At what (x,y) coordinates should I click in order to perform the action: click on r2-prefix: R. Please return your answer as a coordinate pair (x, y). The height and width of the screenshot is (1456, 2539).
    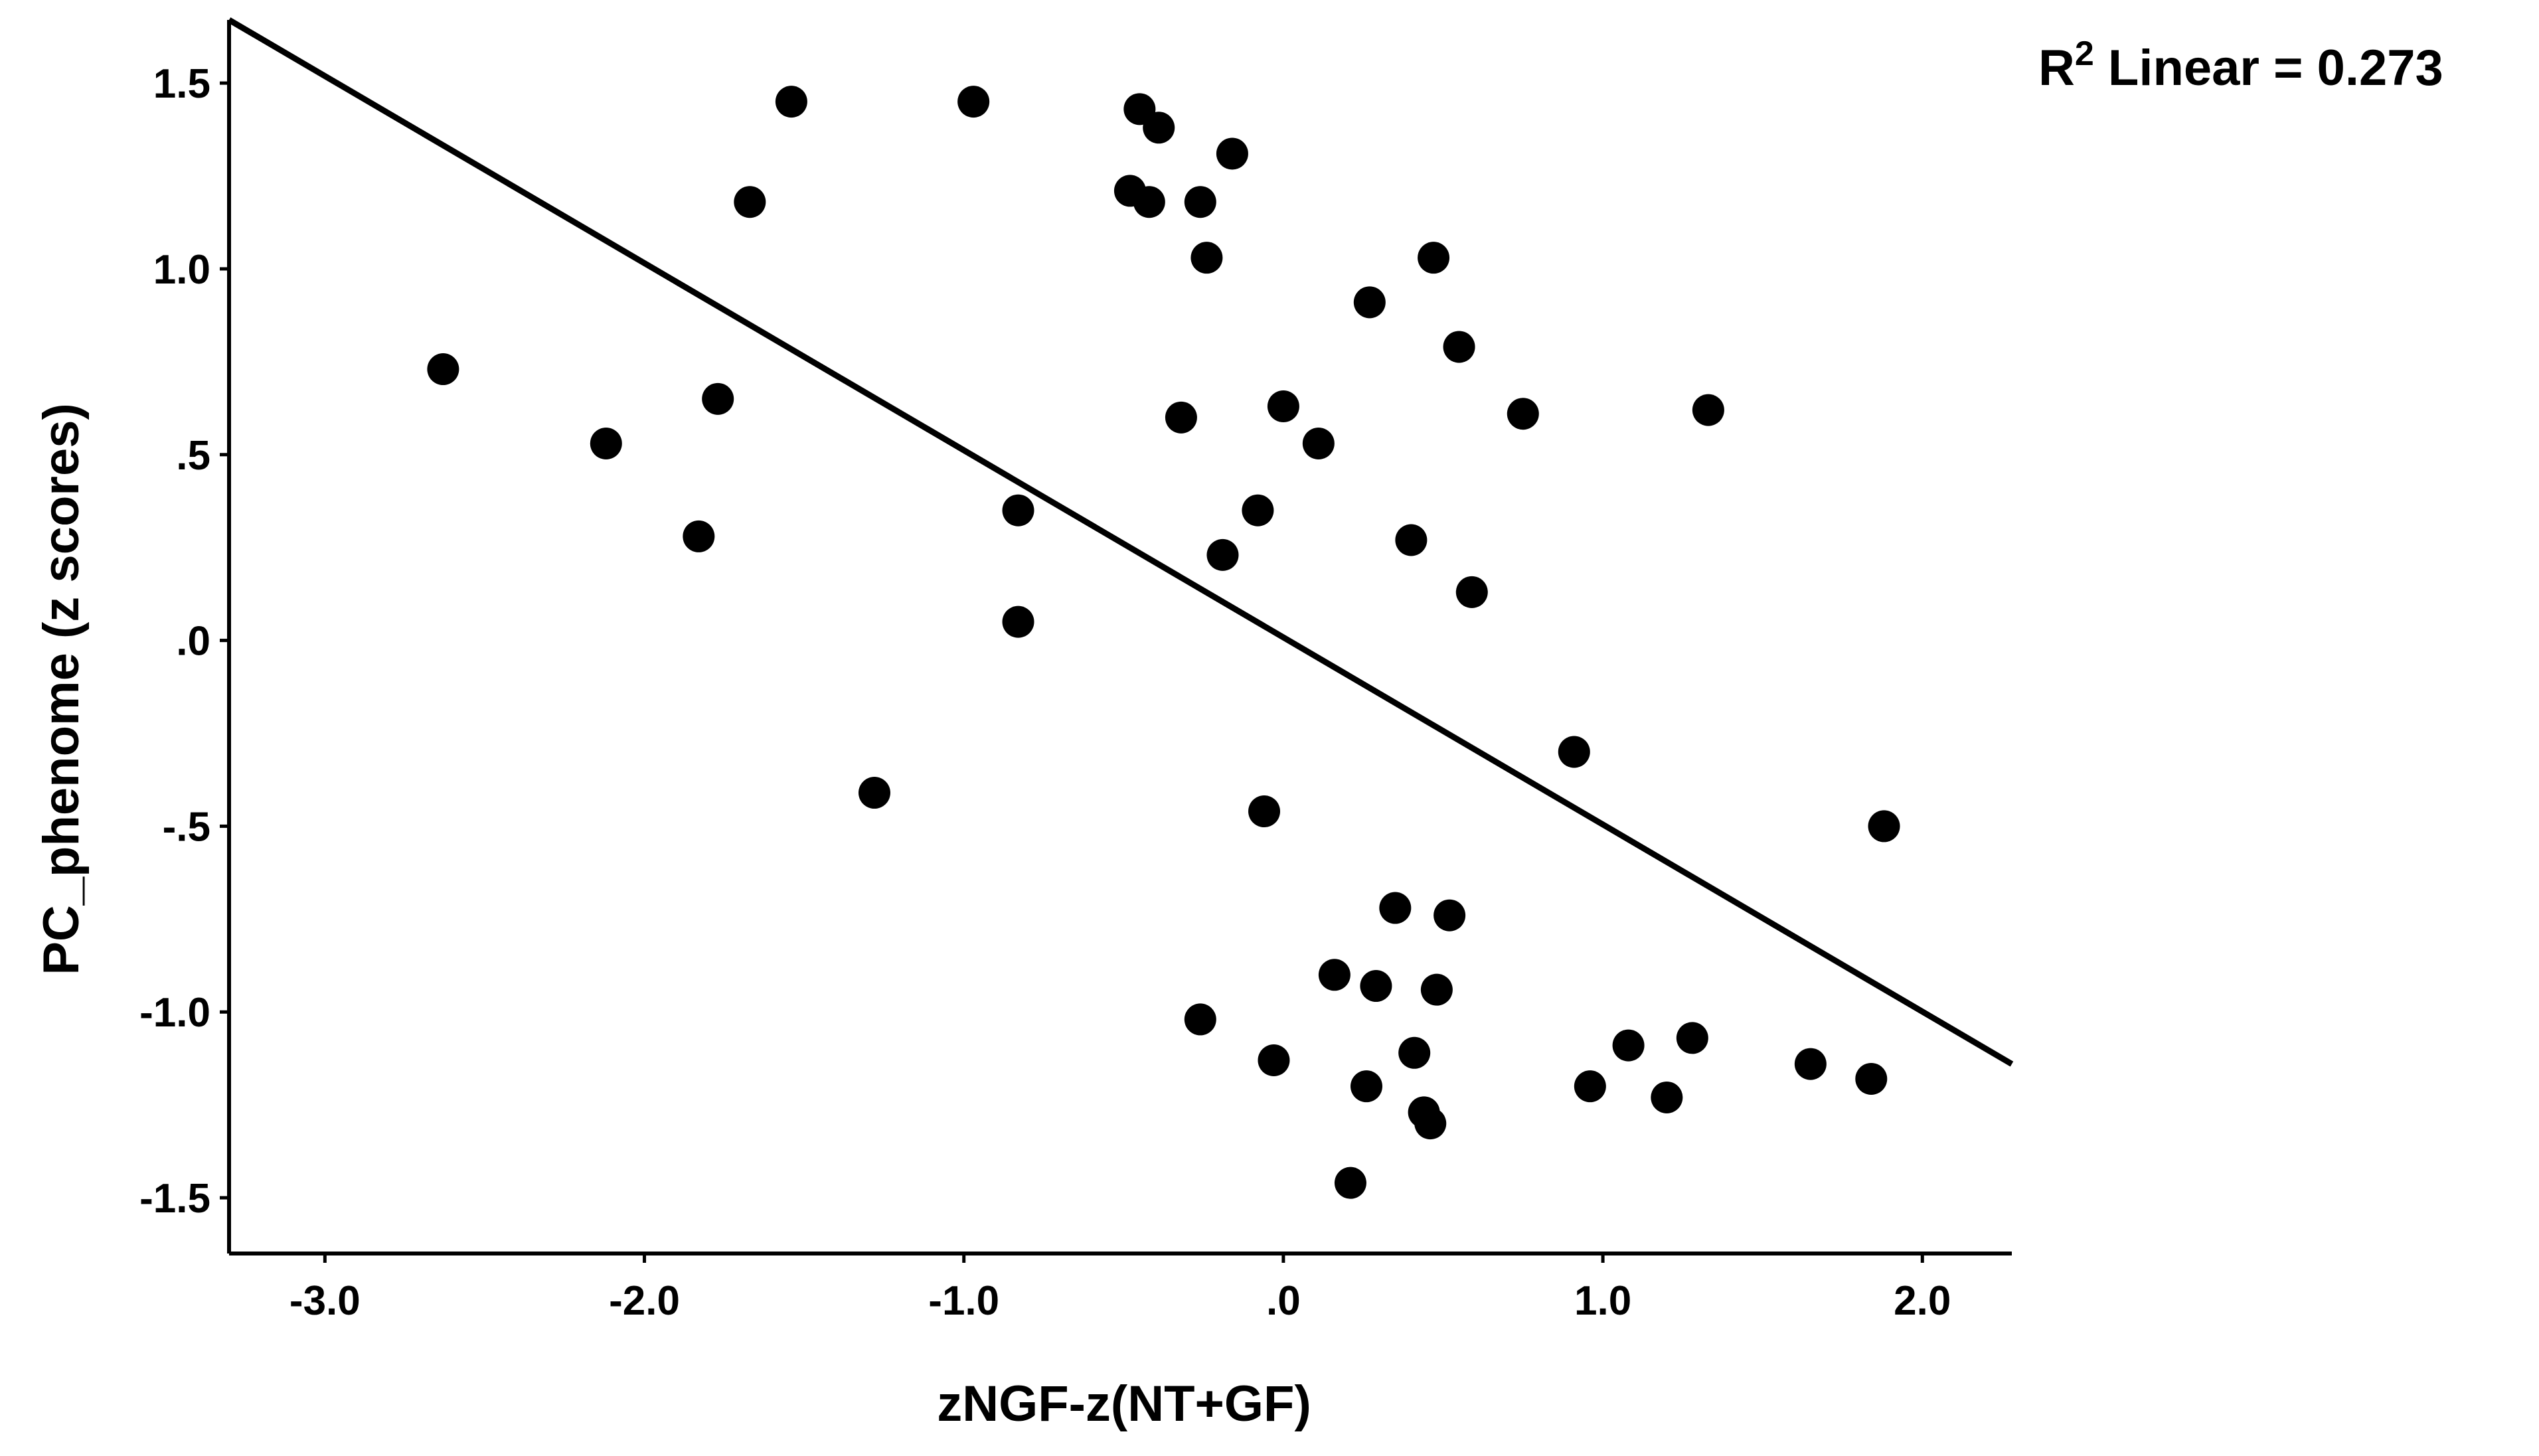
    Looking at the image, I should click on (2056, 68).